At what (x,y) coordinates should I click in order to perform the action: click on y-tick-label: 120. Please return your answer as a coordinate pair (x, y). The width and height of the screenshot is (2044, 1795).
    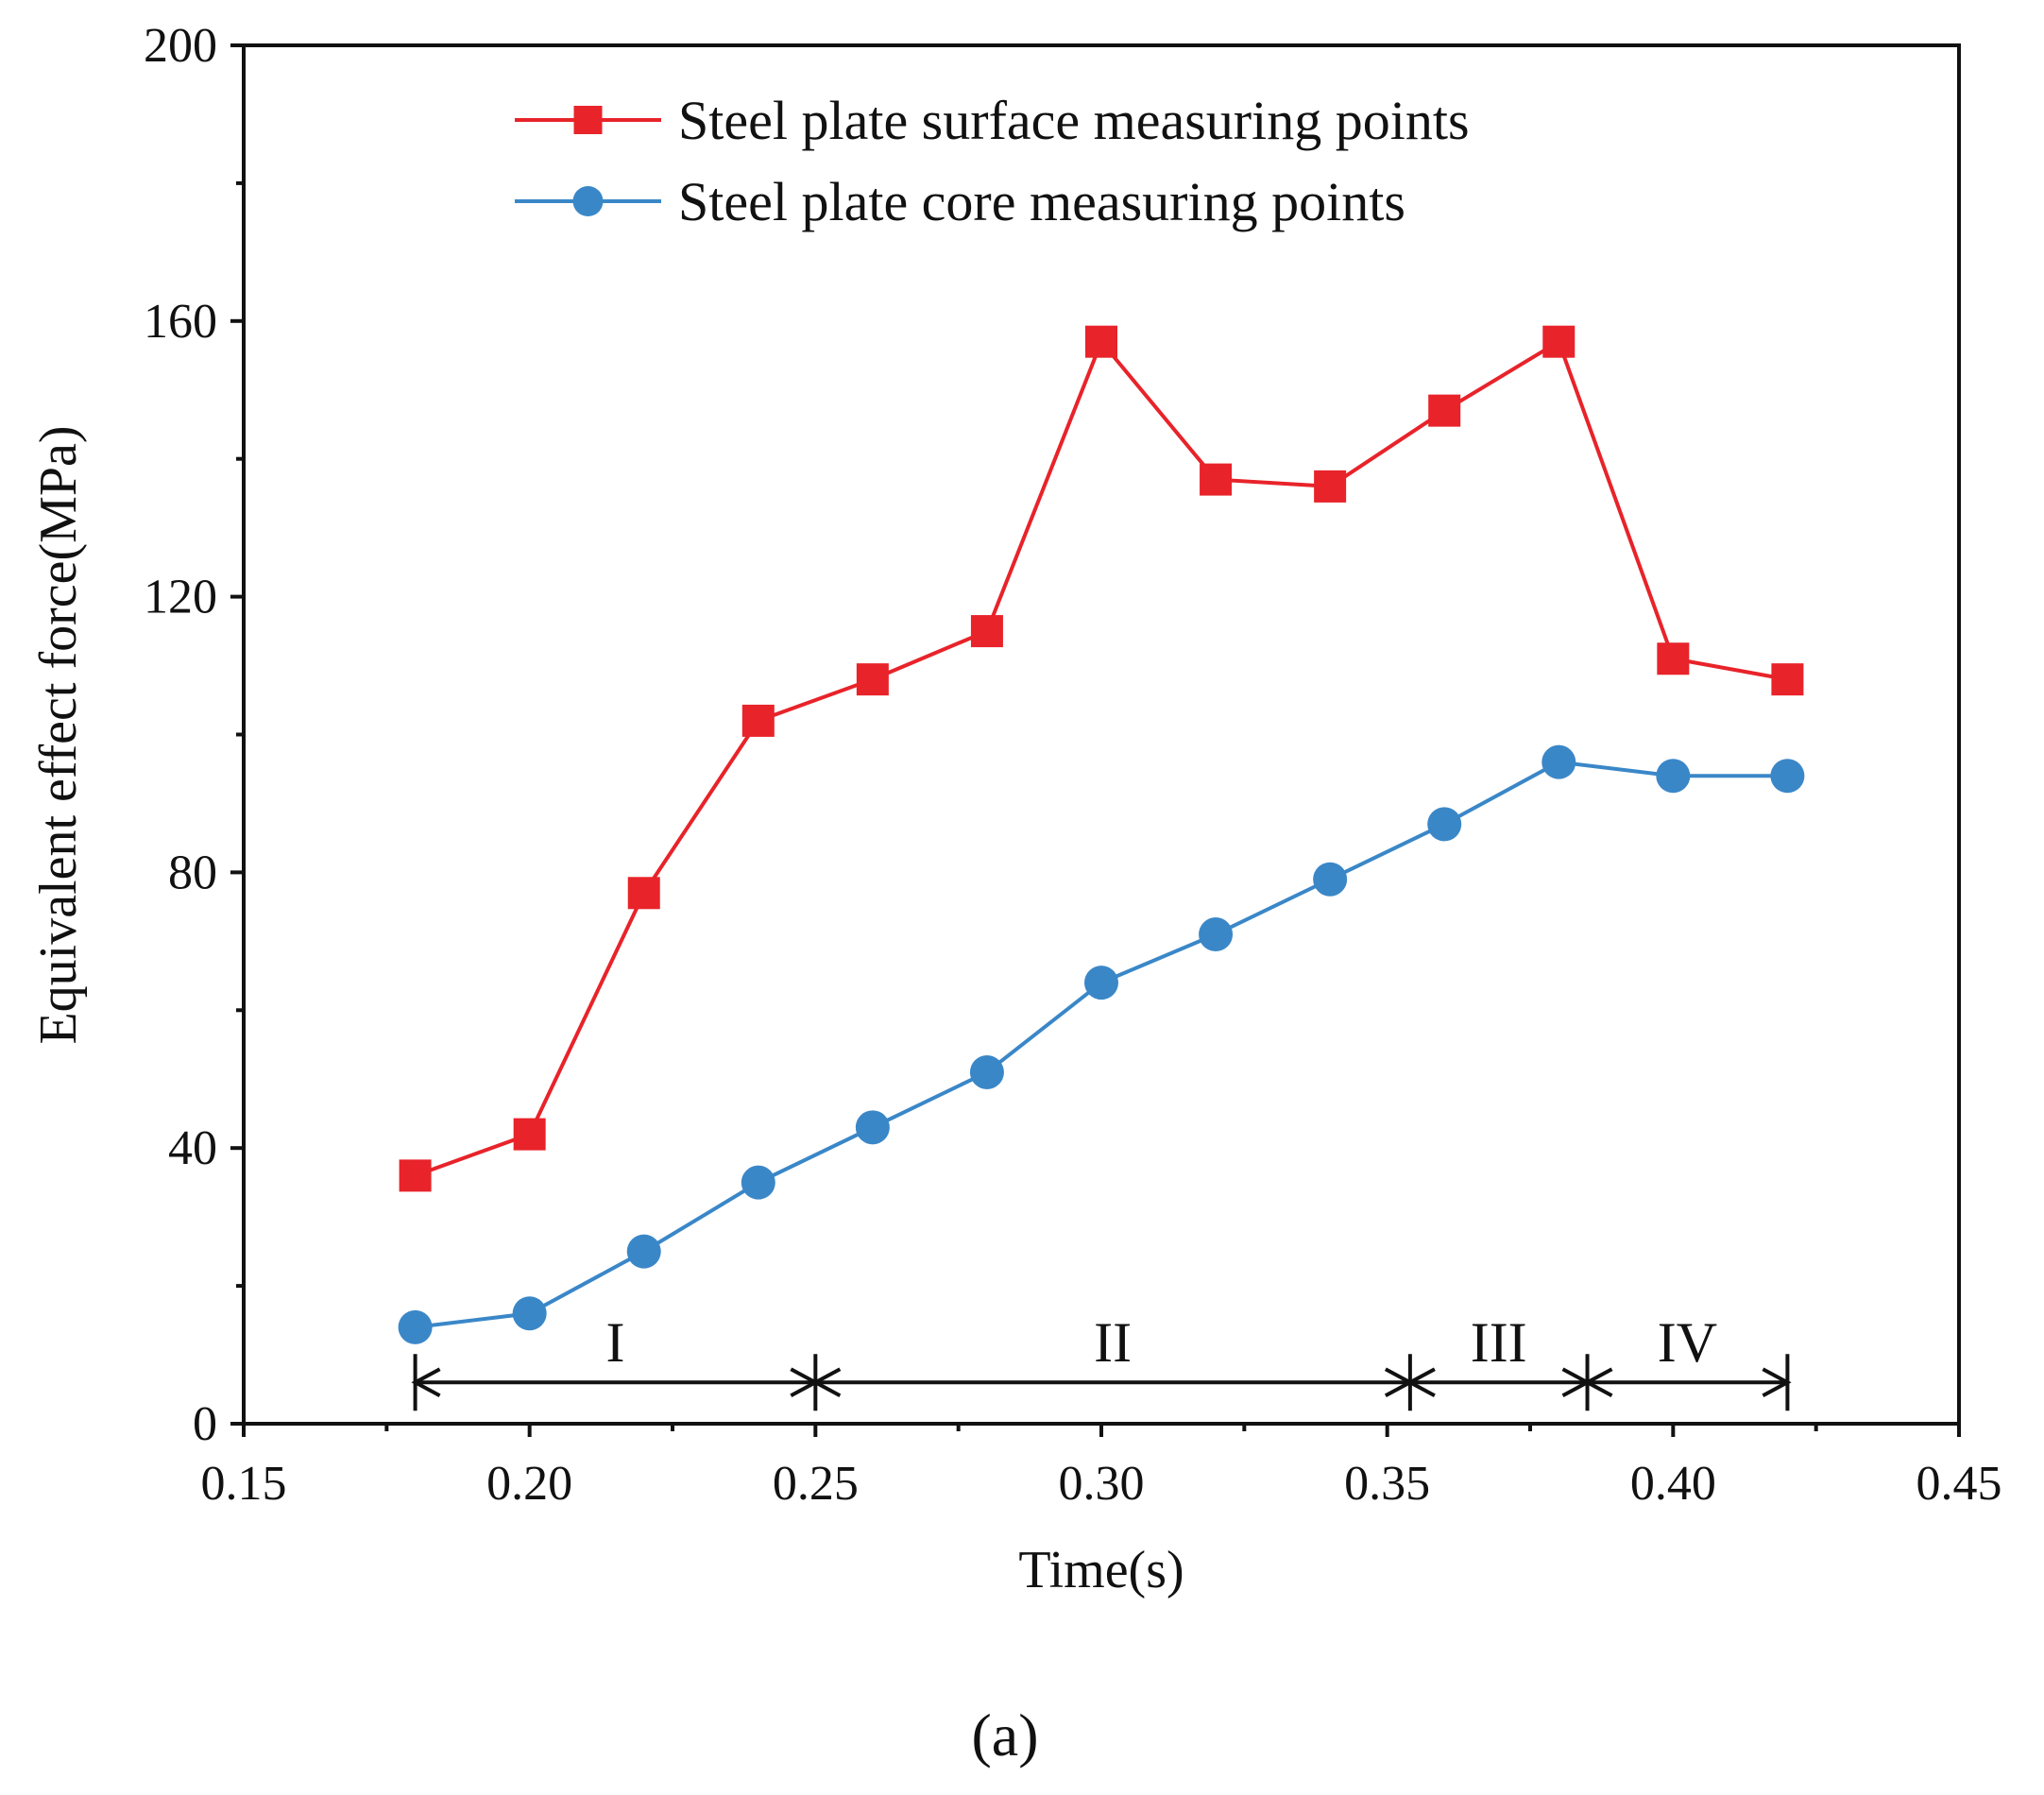
    Looking at the image, I should click on (180, 597).